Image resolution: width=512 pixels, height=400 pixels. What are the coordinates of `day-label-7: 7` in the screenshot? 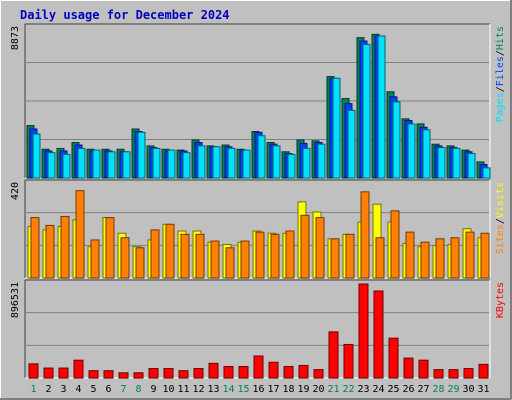 It's located at (123, 389).